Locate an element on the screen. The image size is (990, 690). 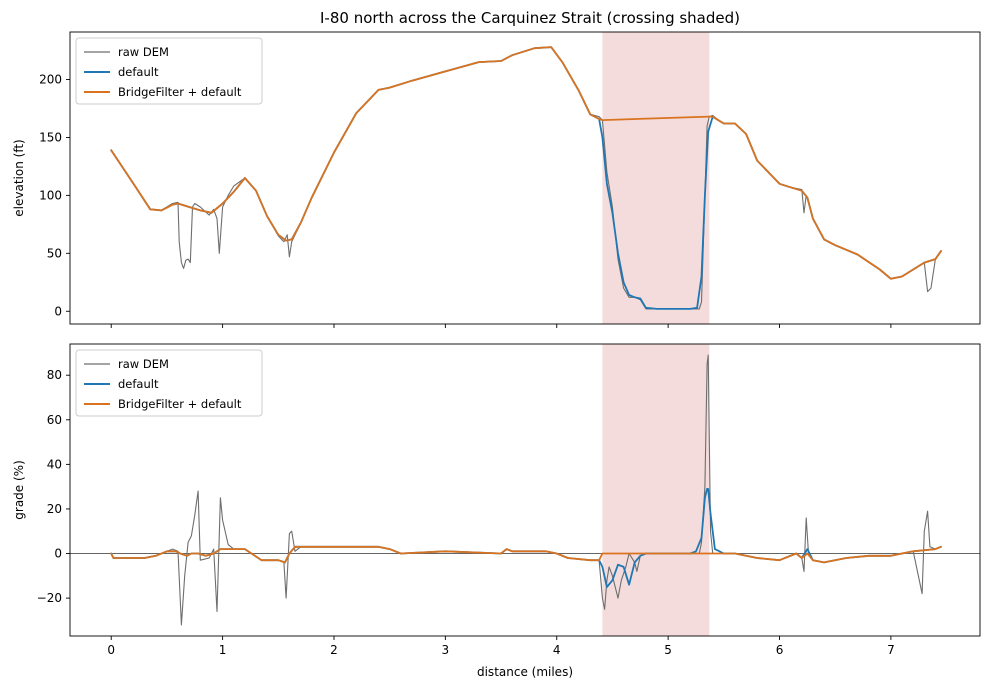
series-line-default is located at coordinates (526, 537).